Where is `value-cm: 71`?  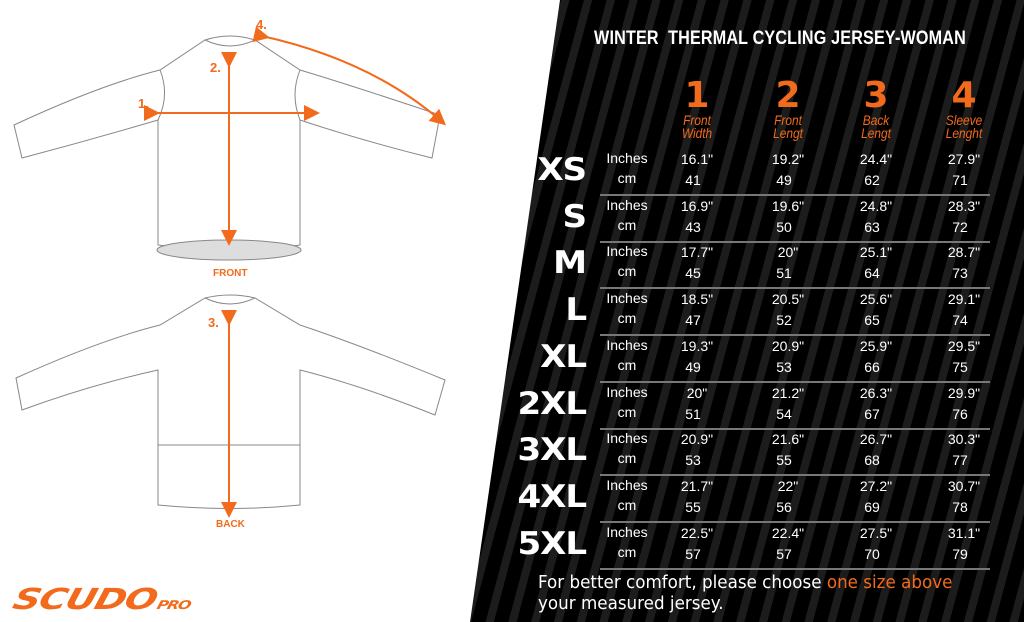 value-cm: 71 is located at coordinates (960, 180).